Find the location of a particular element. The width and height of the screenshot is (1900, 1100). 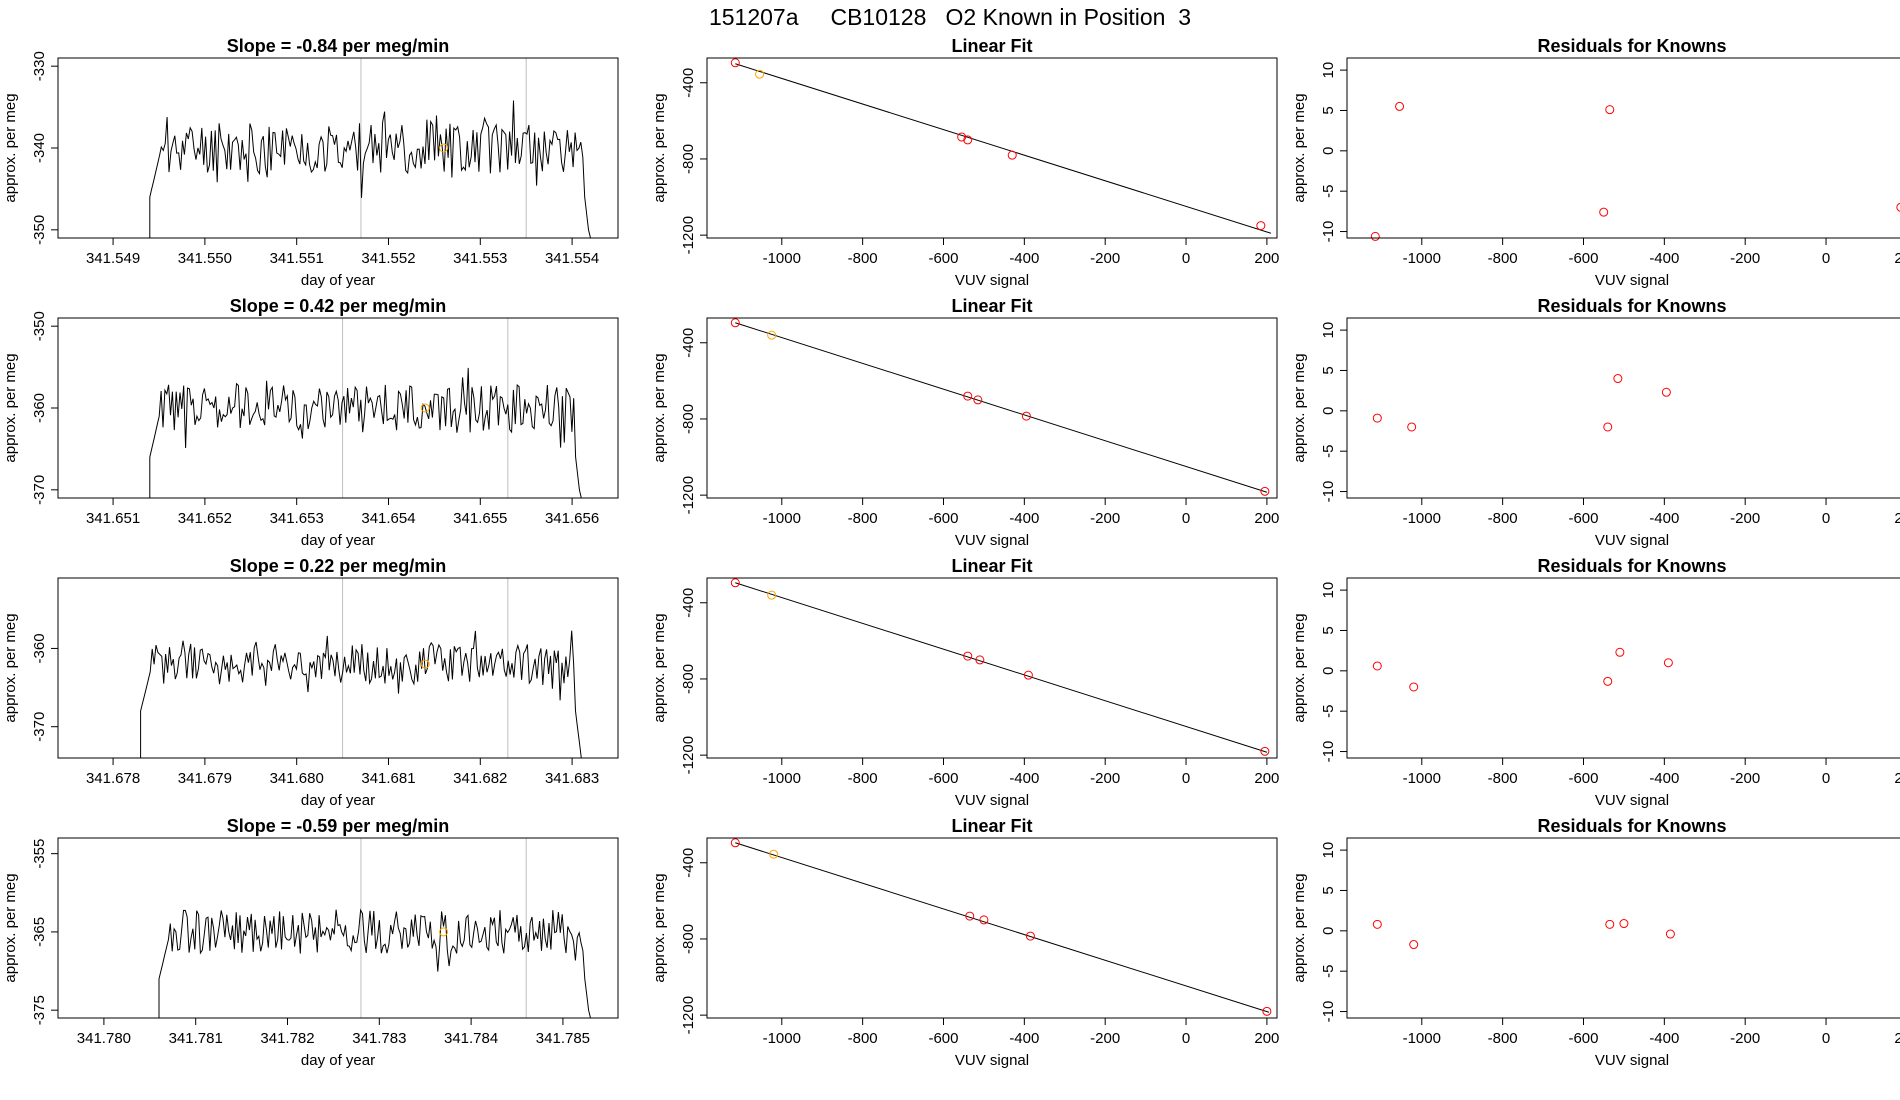

chart-1-title: Slope = -0.84 per meg/min is located at coordinates (338, 46).